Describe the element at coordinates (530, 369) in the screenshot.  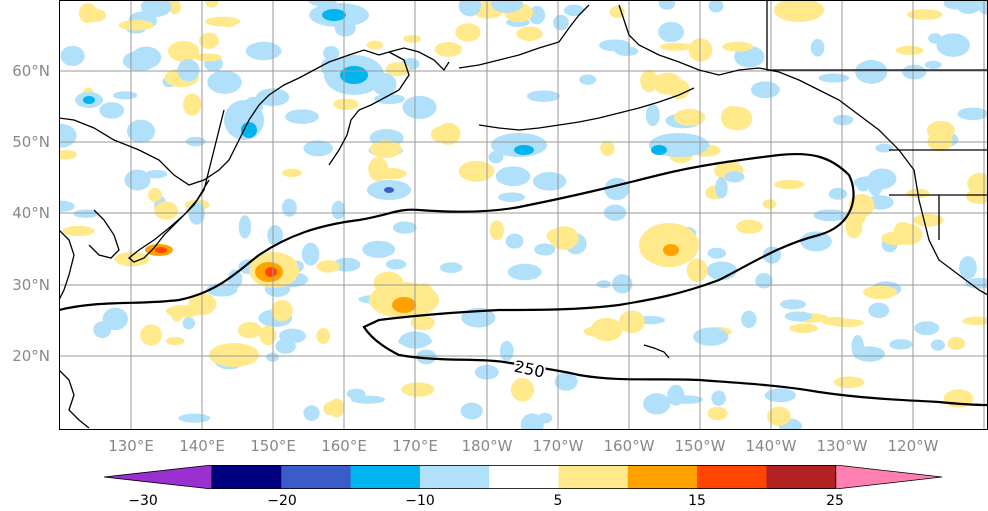
I see `contour-label: 250` at that location.